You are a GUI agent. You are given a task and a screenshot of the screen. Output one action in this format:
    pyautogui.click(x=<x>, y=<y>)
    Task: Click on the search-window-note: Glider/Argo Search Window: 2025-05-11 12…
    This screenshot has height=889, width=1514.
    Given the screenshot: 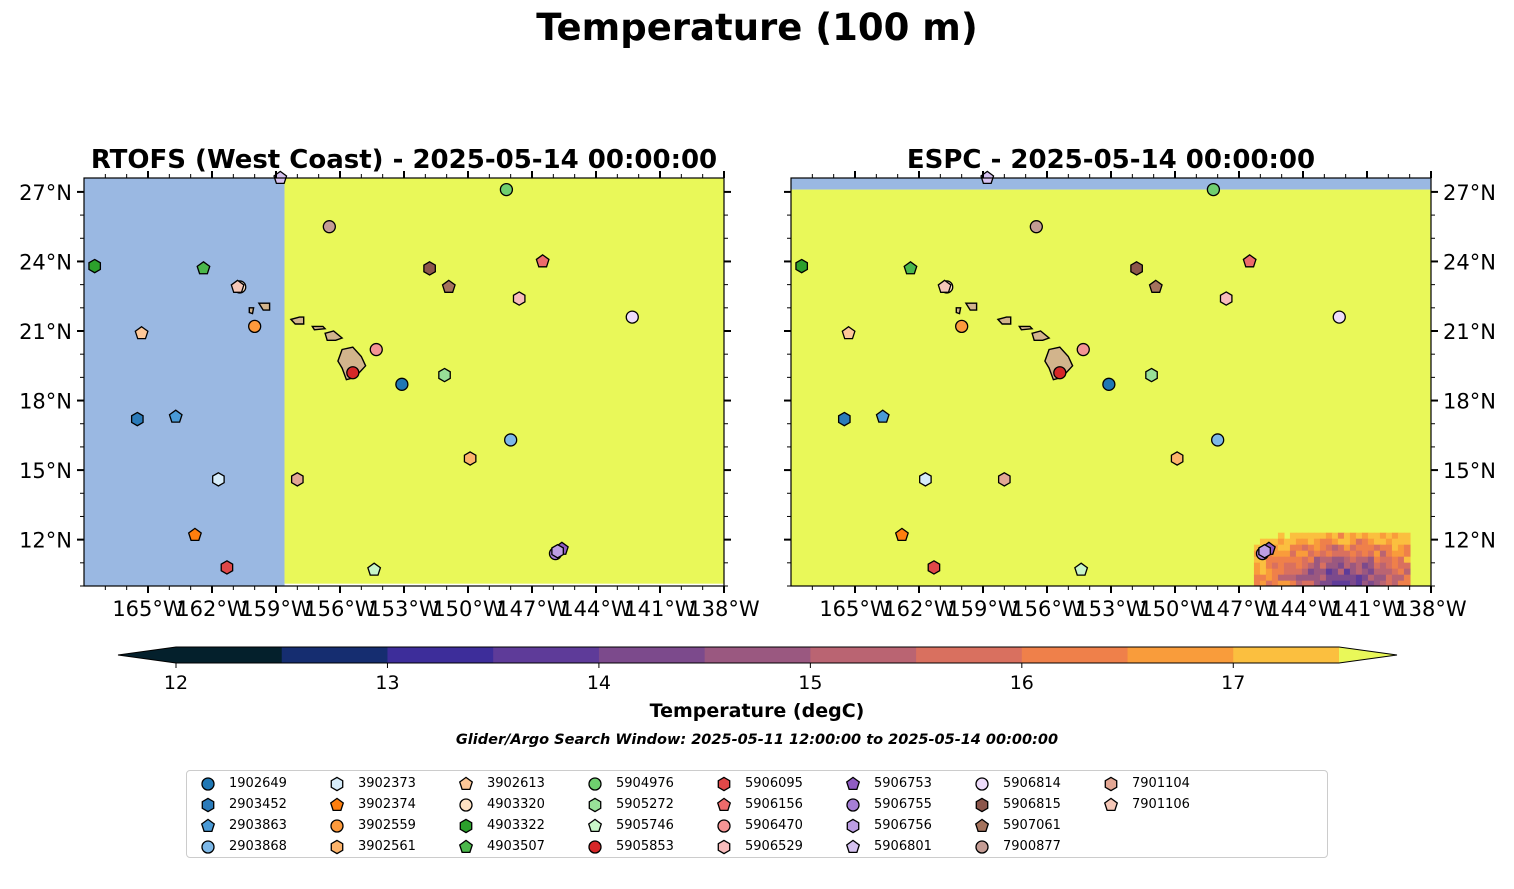 What is the action you would take?
    pyautogui.click(x=757, y=740)
    